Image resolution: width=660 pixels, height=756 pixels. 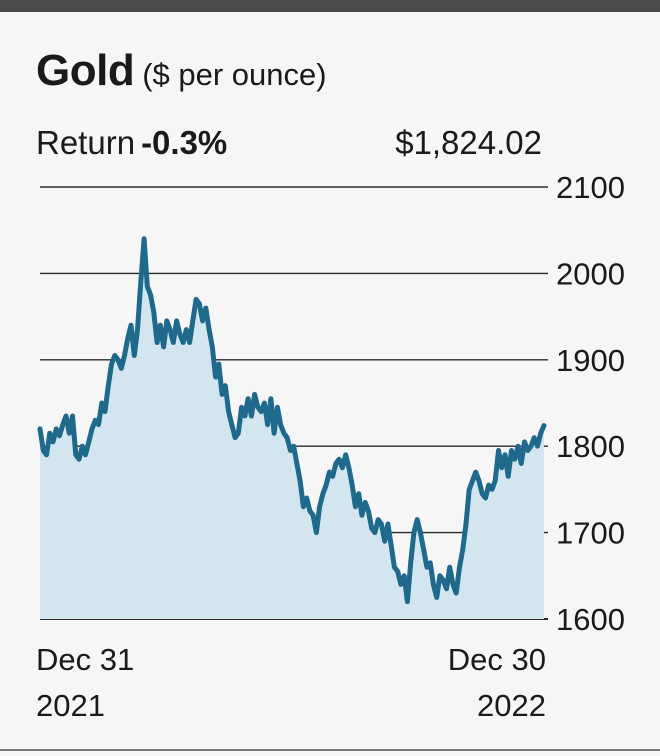 I want to click on y-tick-label: 1700, so click(x=590, y=533).